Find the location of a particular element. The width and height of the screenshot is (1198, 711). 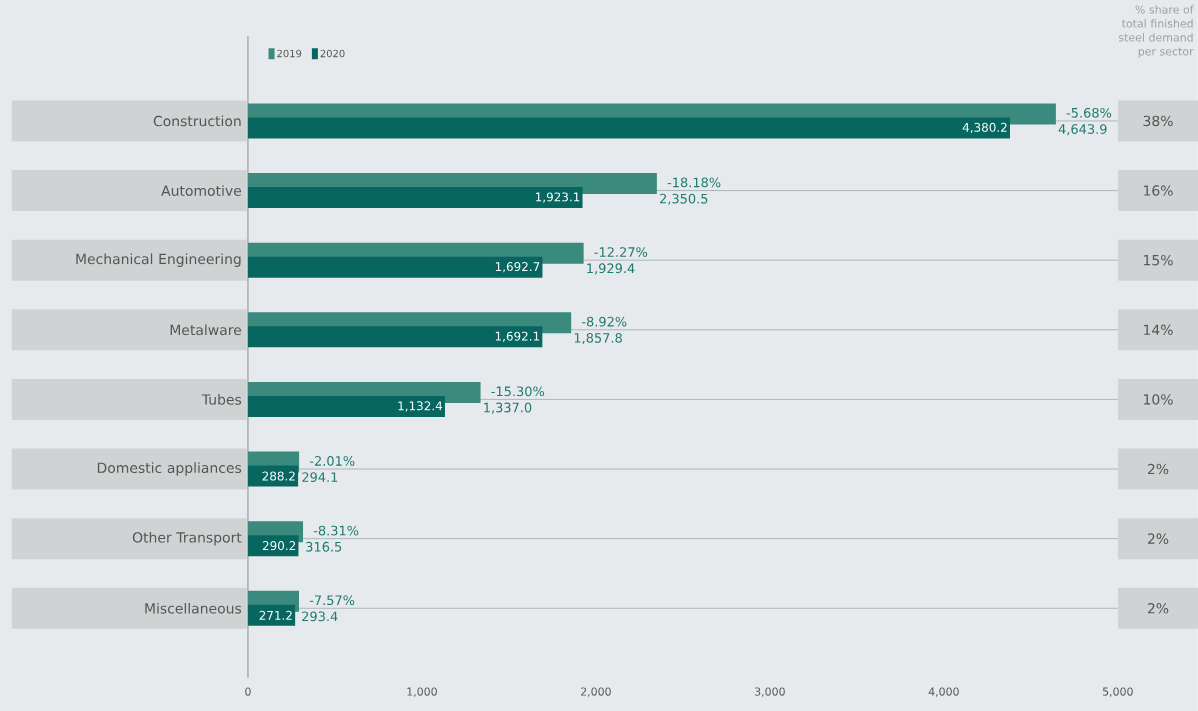

text: % share of total finished steel demand per sector is located at coordinates (1156, 31).